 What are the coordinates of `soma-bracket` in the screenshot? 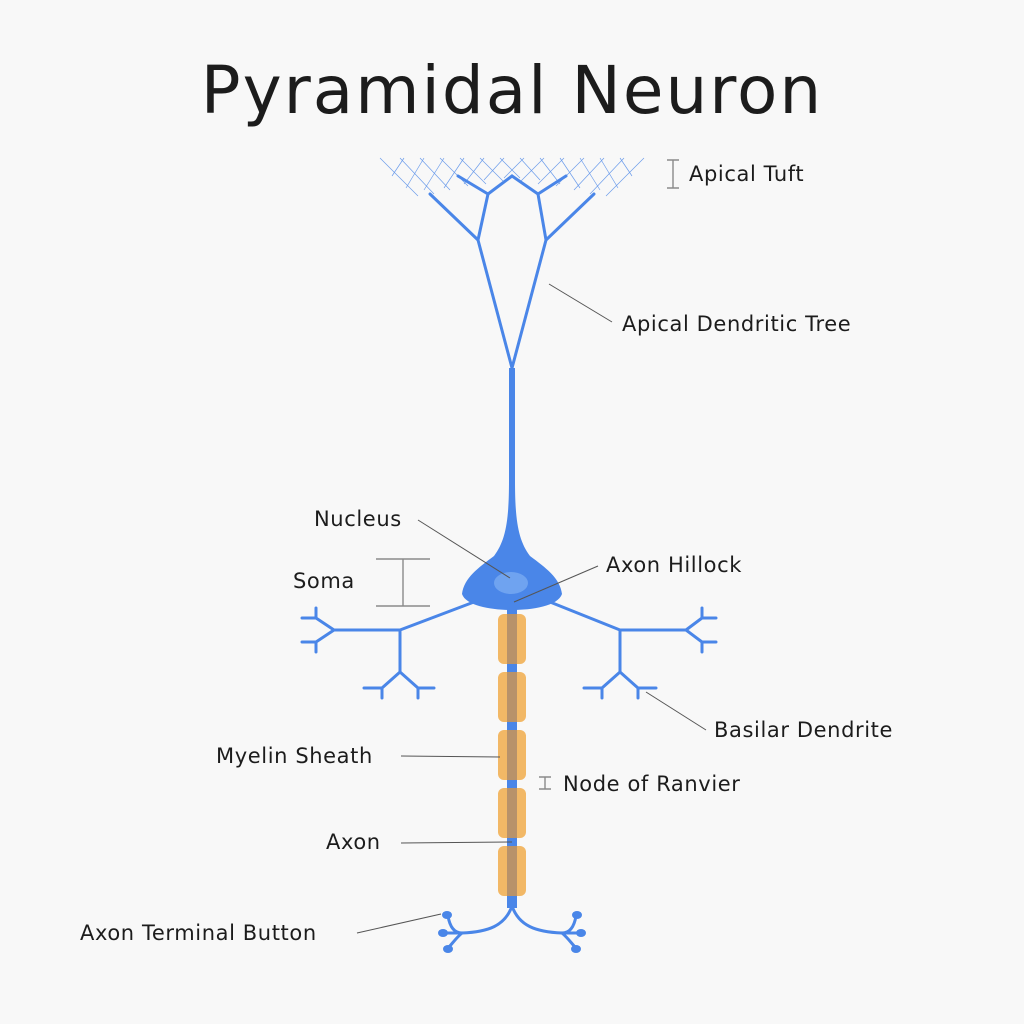 It's located at (403, 582).